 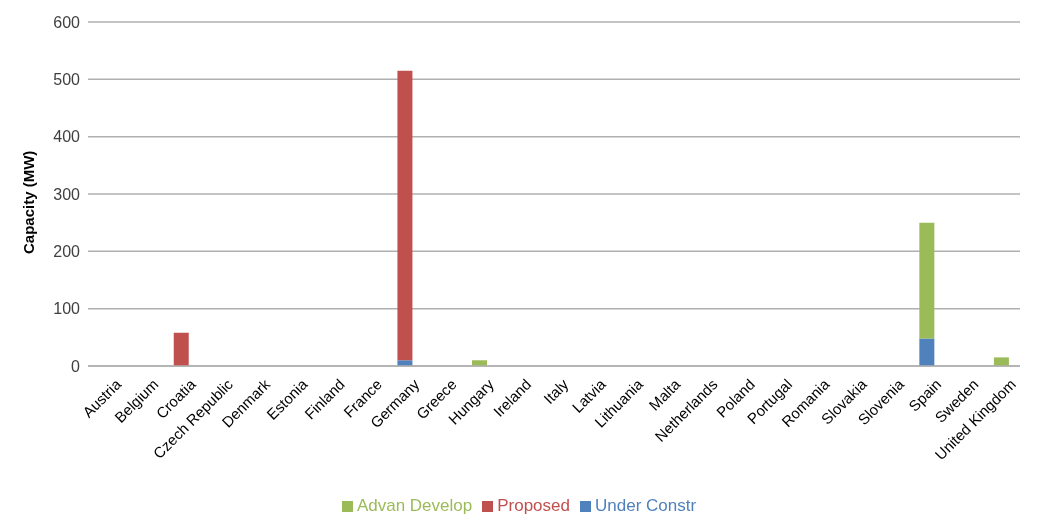 I want to click on y-tick-label: 500, so click(x=67, y=80).